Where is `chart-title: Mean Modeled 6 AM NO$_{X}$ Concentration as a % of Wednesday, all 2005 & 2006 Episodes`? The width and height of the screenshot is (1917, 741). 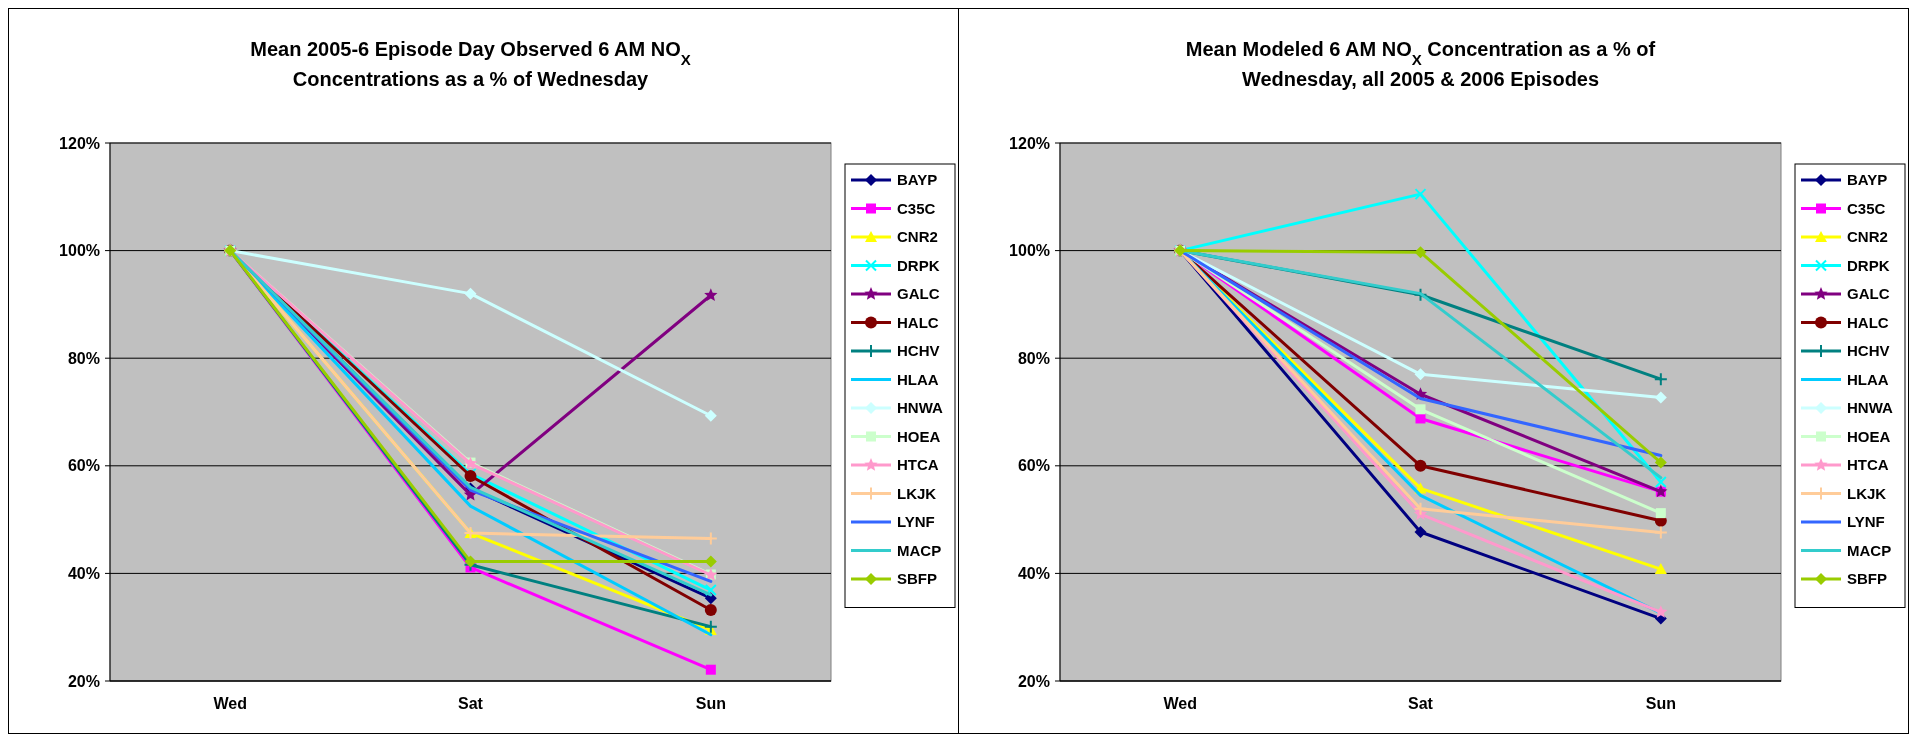 chart-title: Mean Modeled 6 AM NO$_{X}$ Concentration as a % of Wednesday, all 2005 & 2006 Episodes is located at coordinates (1420, 64).